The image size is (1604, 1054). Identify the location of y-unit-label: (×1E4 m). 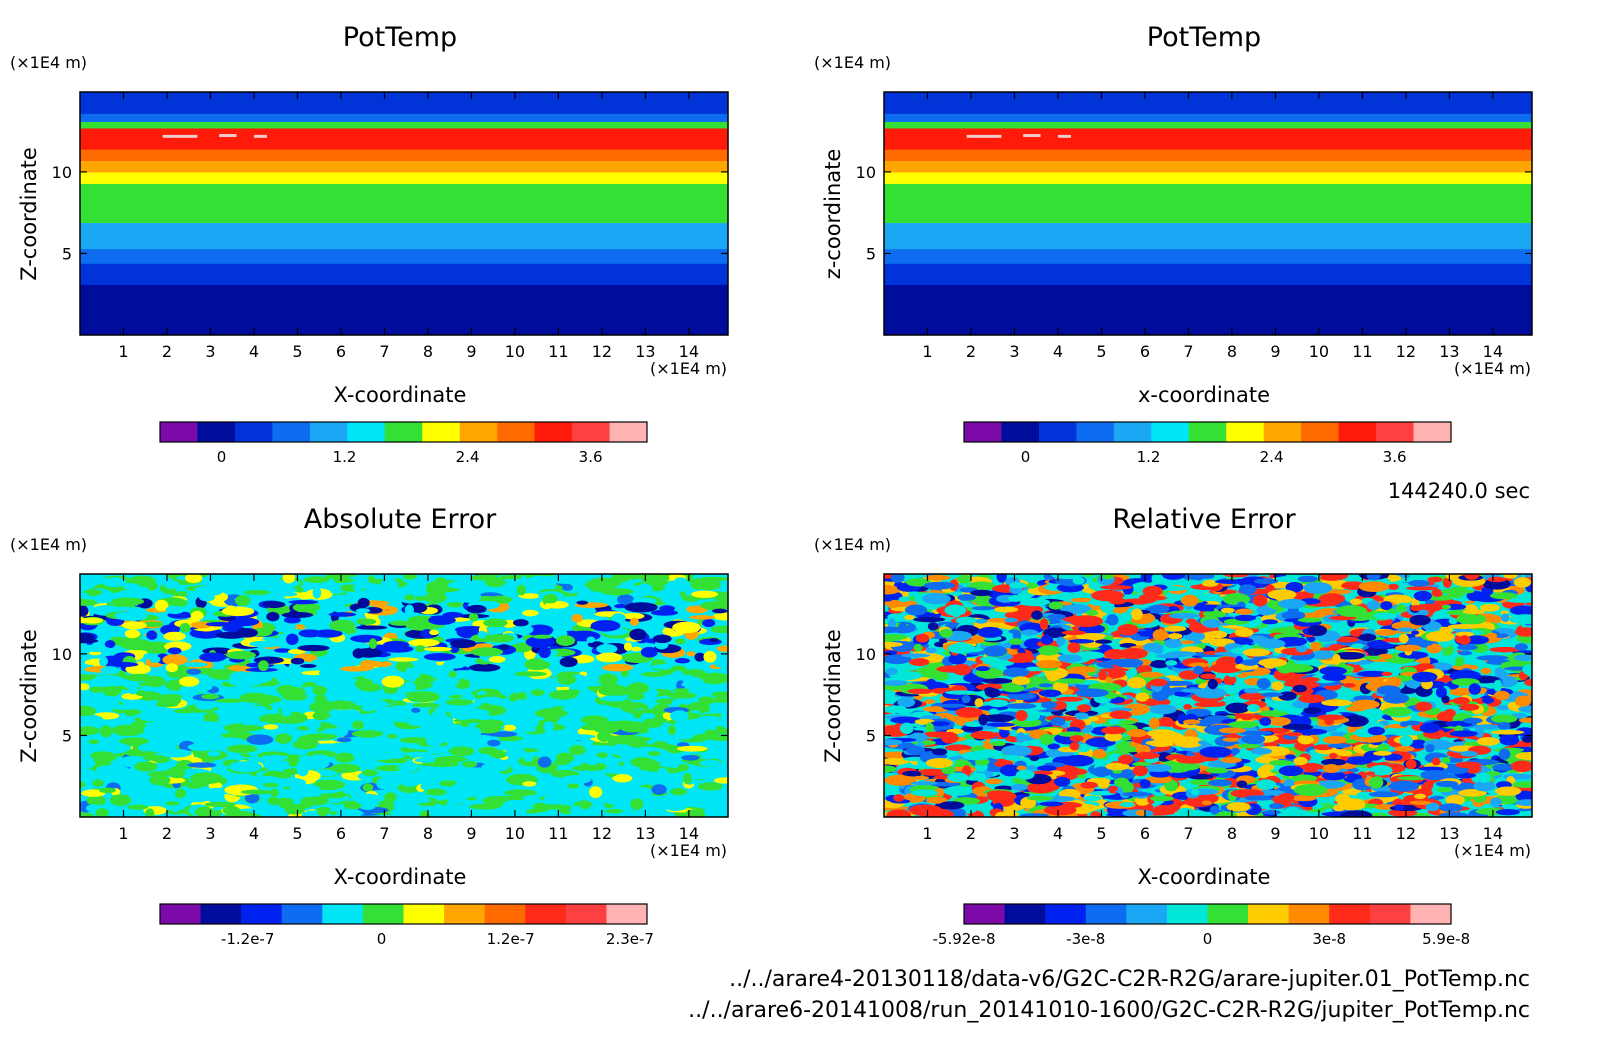
(48, 62).